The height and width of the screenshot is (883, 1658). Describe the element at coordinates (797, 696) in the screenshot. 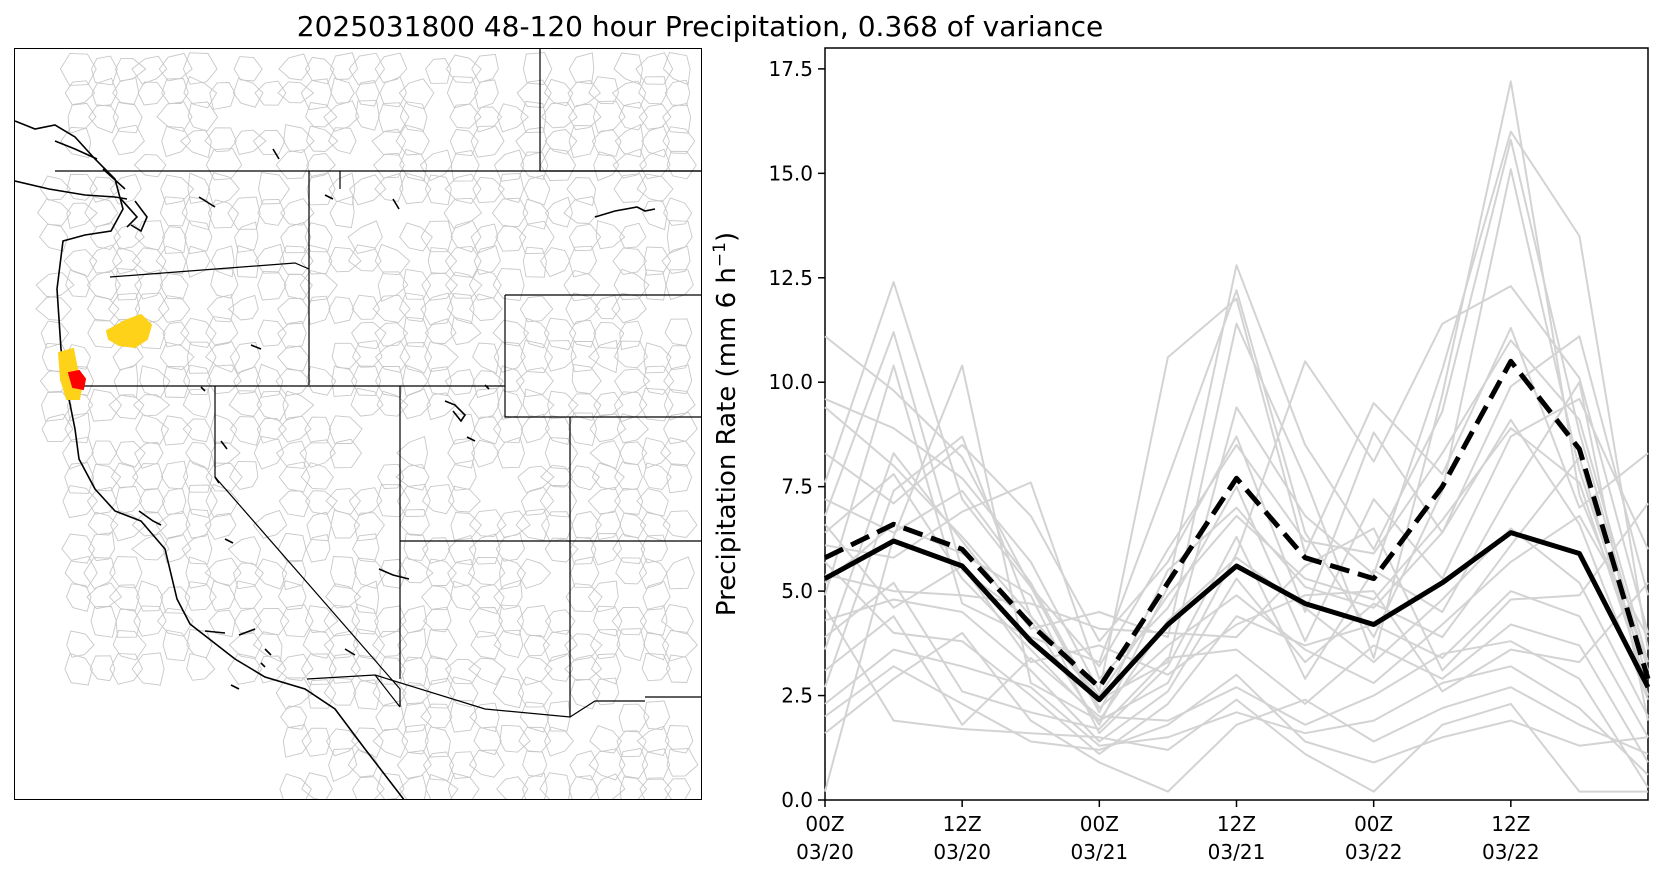

I see `y-tick-label: 2.5` at that location.